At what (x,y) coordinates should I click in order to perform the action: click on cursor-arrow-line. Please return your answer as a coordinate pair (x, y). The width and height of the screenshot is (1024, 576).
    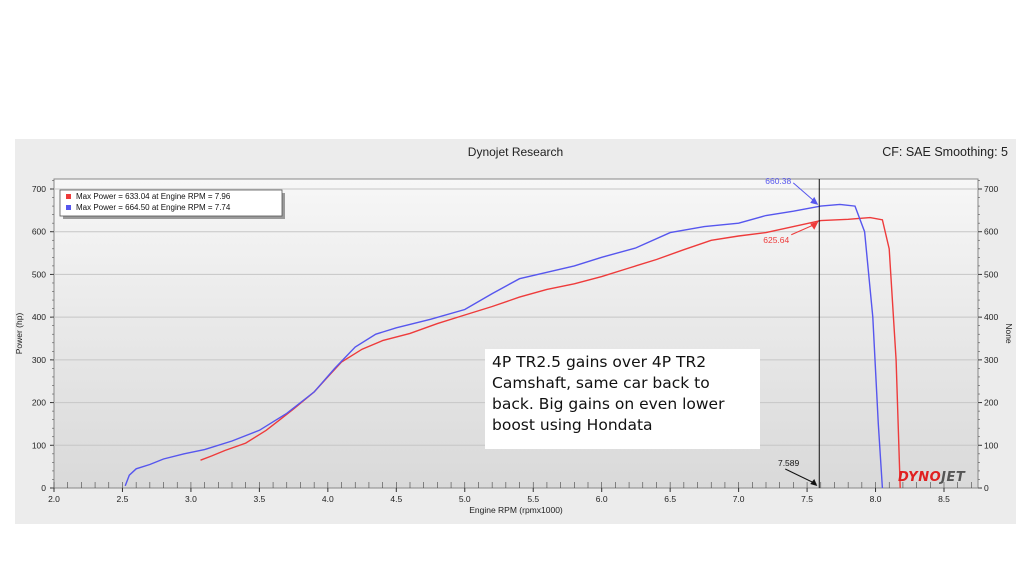
    Looking at the image, I should click on (801, 476).